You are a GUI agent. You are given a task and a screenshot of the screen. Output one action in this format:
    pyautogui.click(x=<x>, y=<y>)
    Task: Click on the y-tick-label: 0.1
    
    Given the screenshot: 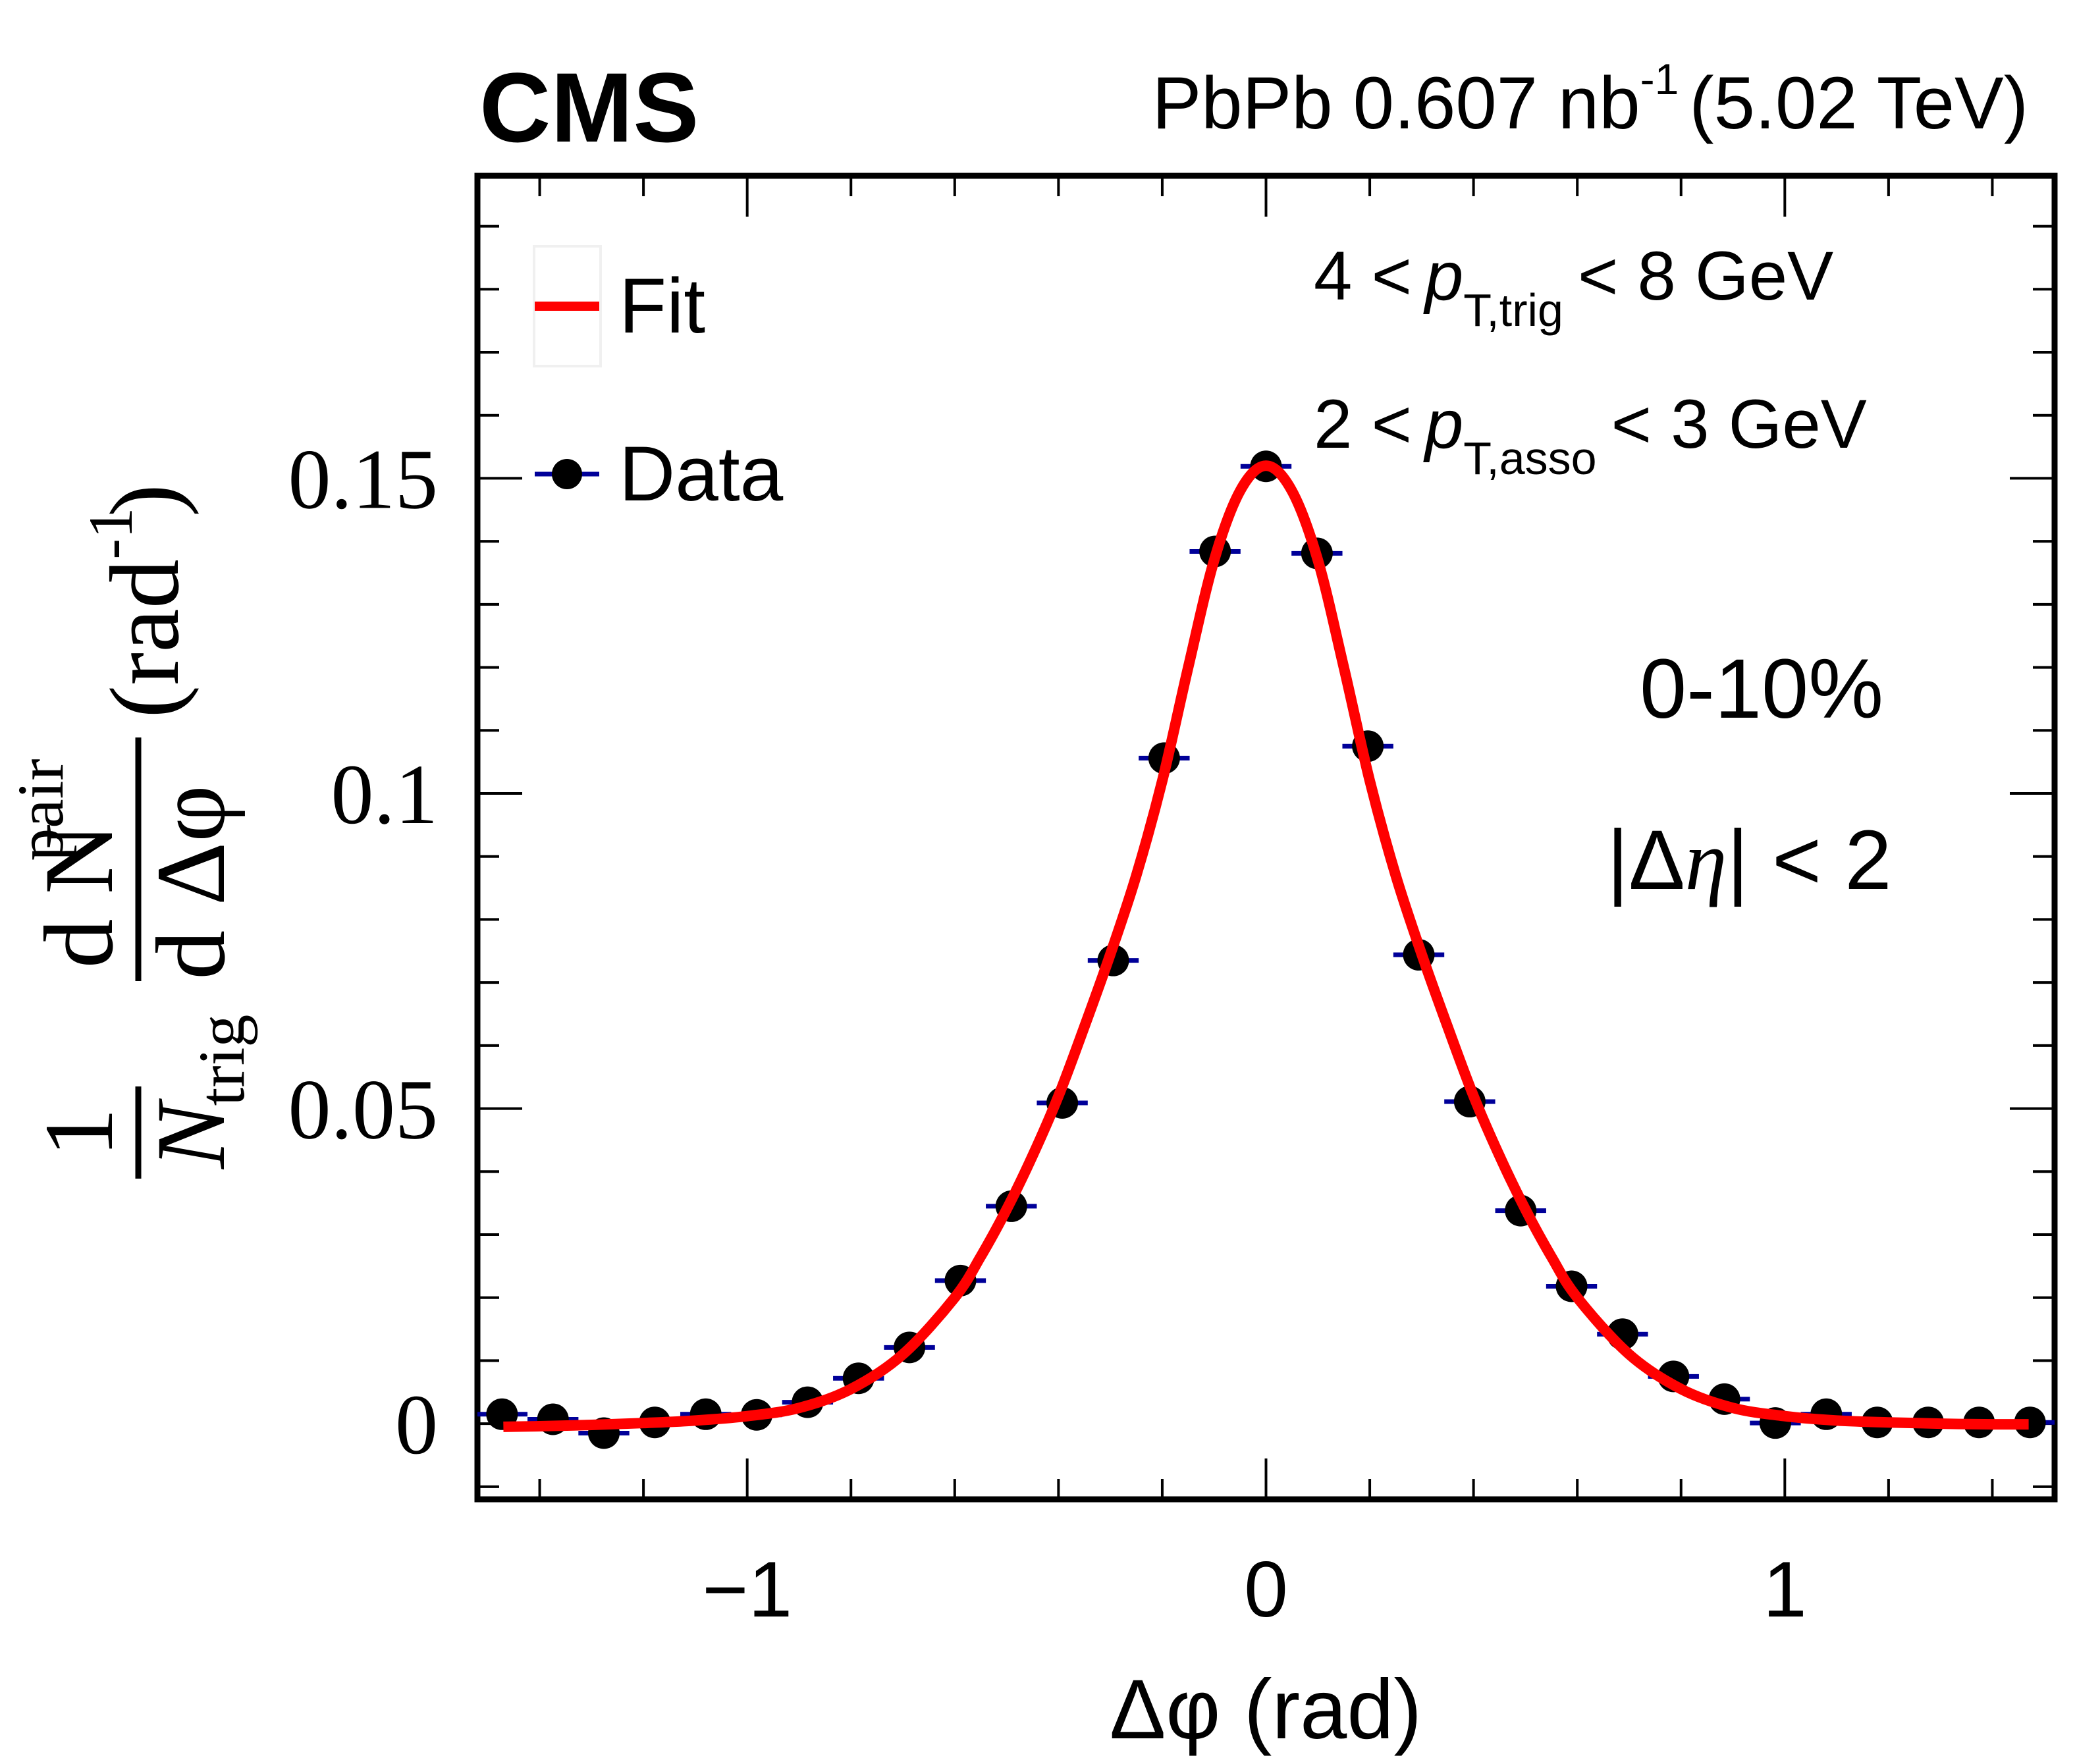 What is the action you would take?
    pyautogui.click(x=385, y=794)
    